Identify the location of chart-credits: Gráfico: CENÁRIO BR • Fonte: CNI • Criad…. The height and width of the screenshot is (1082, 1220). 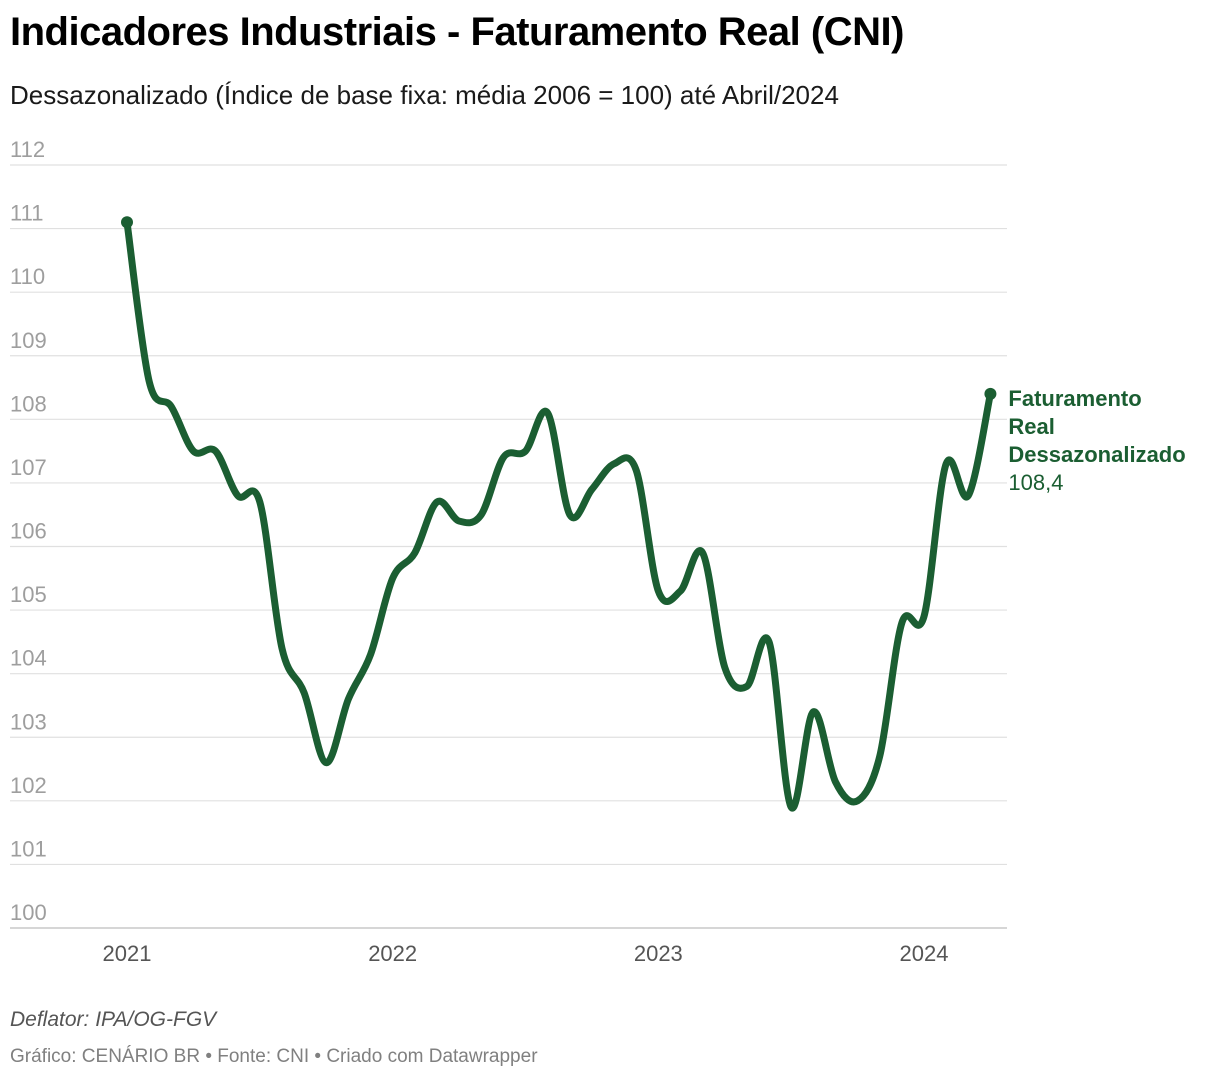
(274, 1056).